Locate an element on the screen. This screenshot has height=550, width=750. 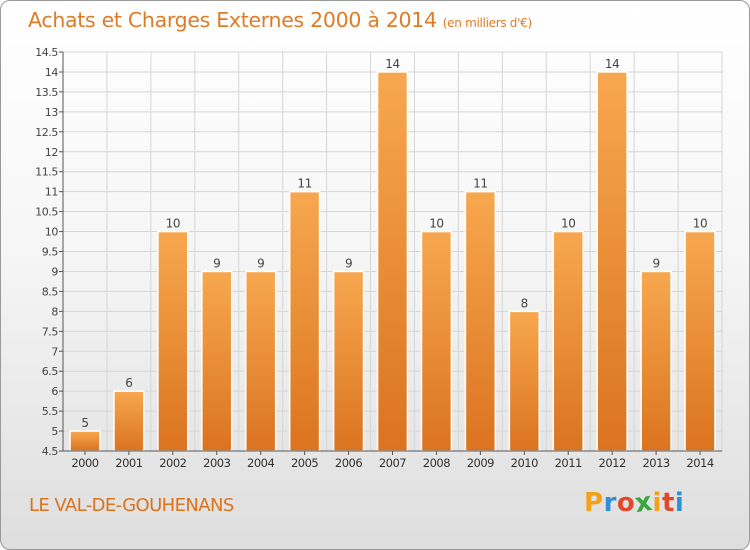
y-tick-label: 11.5 is located at coordinates (46, 172).